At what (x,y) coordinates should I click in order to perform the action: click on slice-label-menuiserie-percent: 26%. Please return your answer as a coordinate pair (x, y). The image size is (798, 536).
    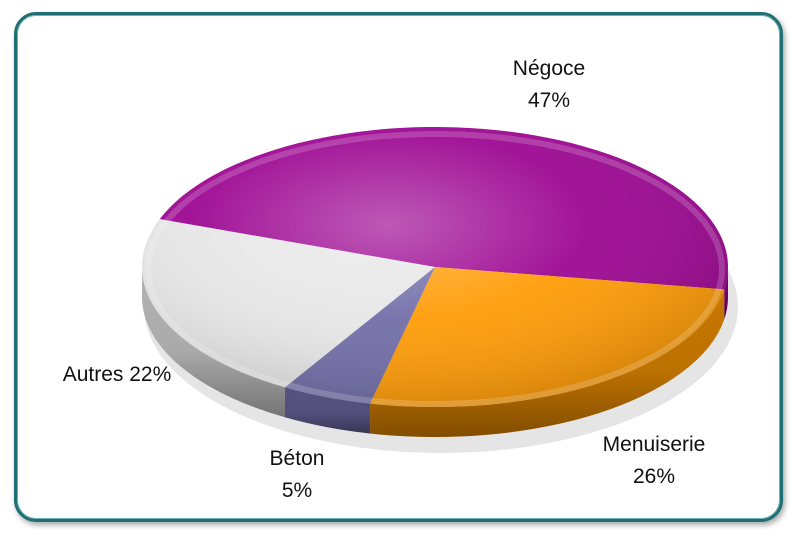
    Looking at the image, I should click on (654, 476).